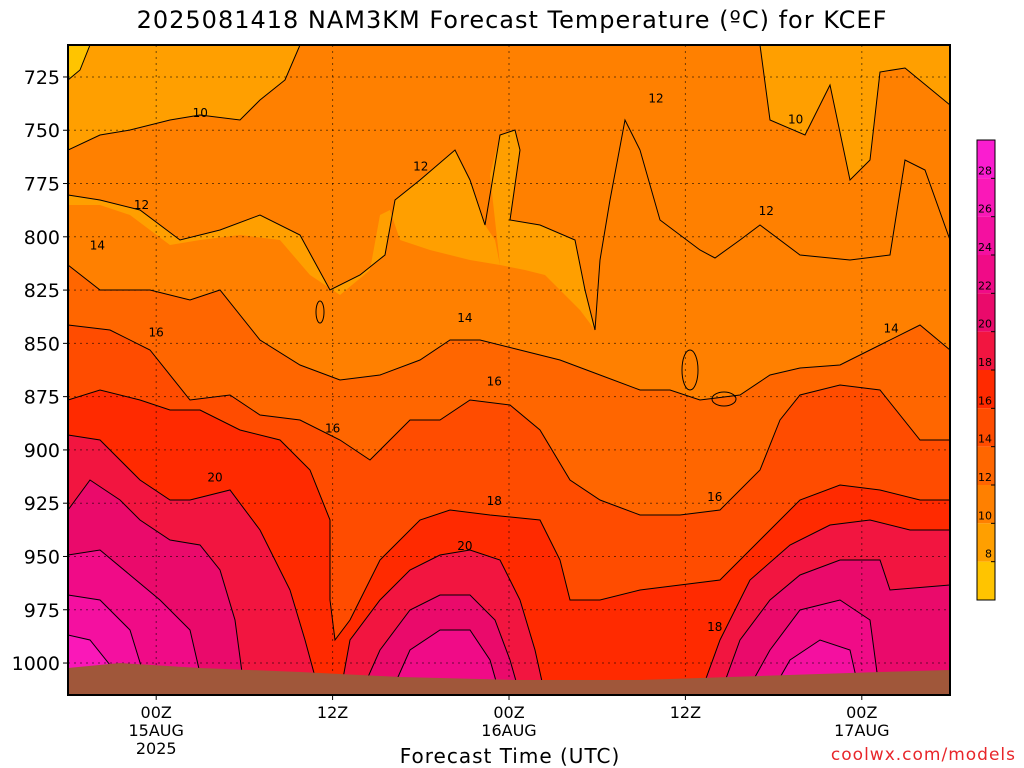  Describe the element at coordinates (985, 209) in the screenshot. I see `colorbar-tick-label: 26` at that location.